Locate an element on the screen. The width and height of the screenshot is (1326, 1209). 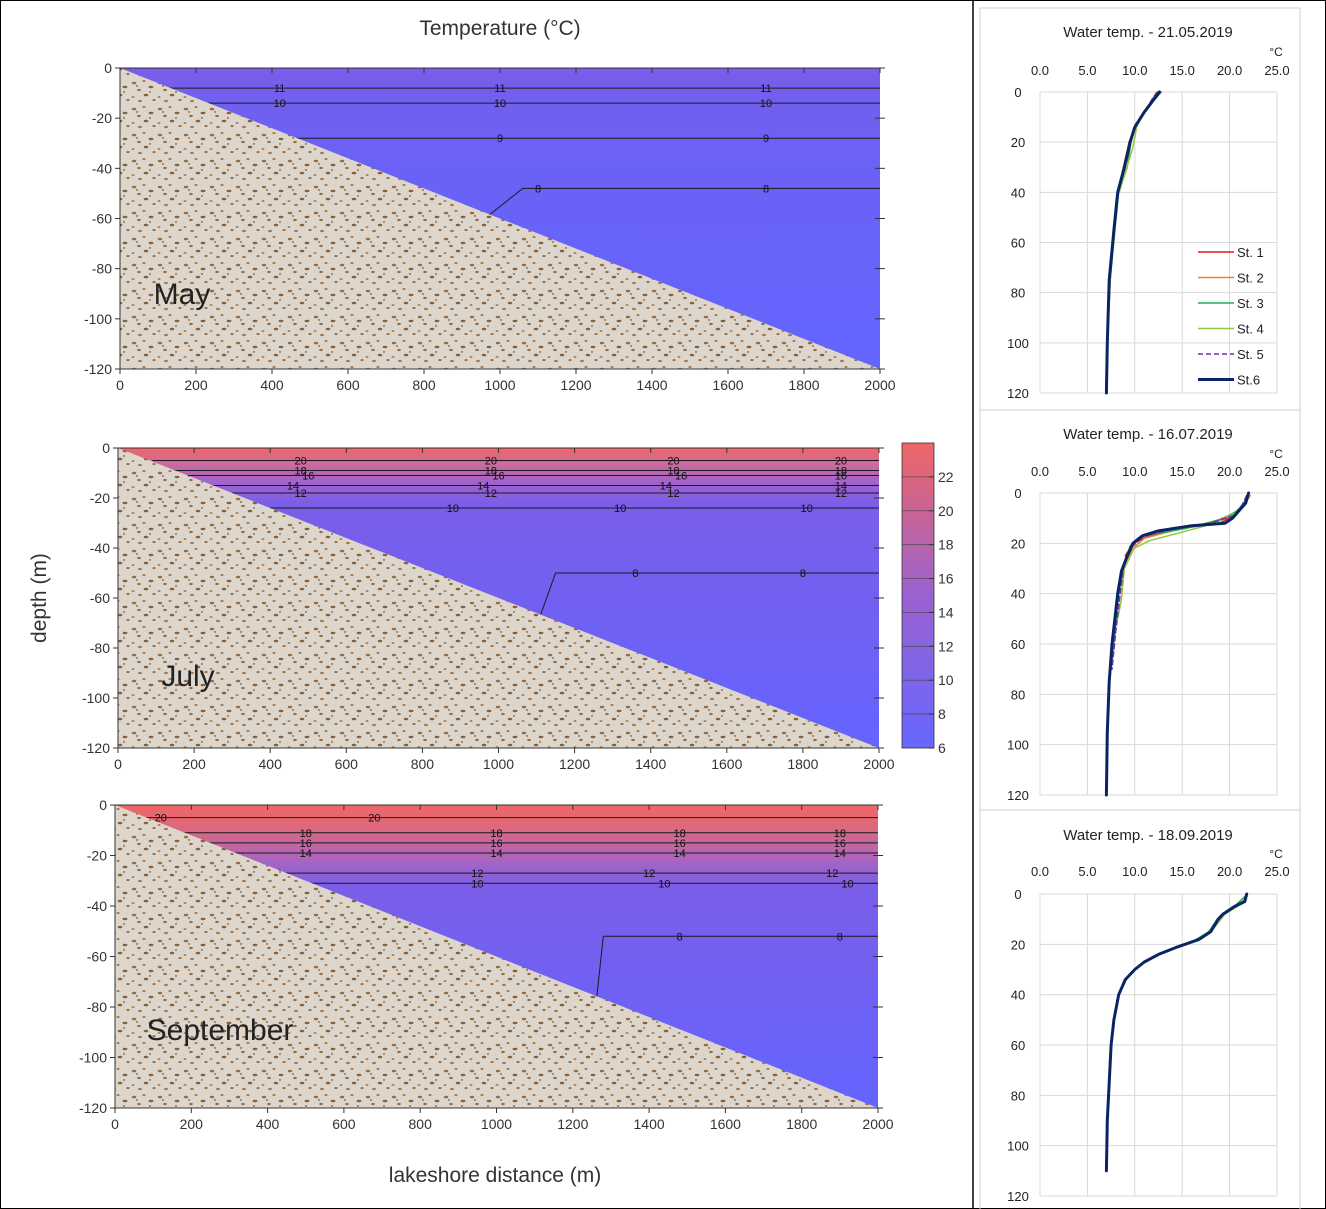
profile-x-tick-label: 20.0 is located at coordinates (1229, 471).